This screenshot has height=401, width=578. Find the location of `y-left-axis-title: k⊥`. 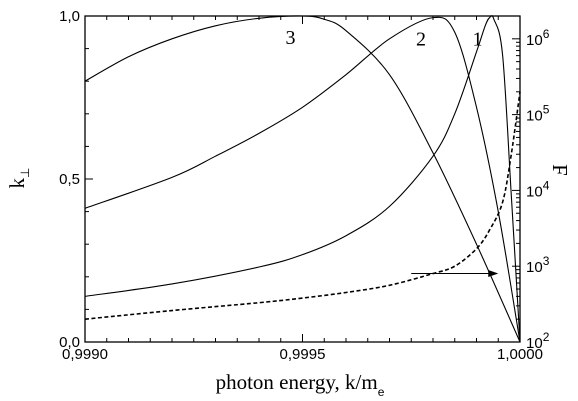

y-left-axis-title: k⊥ is located at coordinates (18, 178).